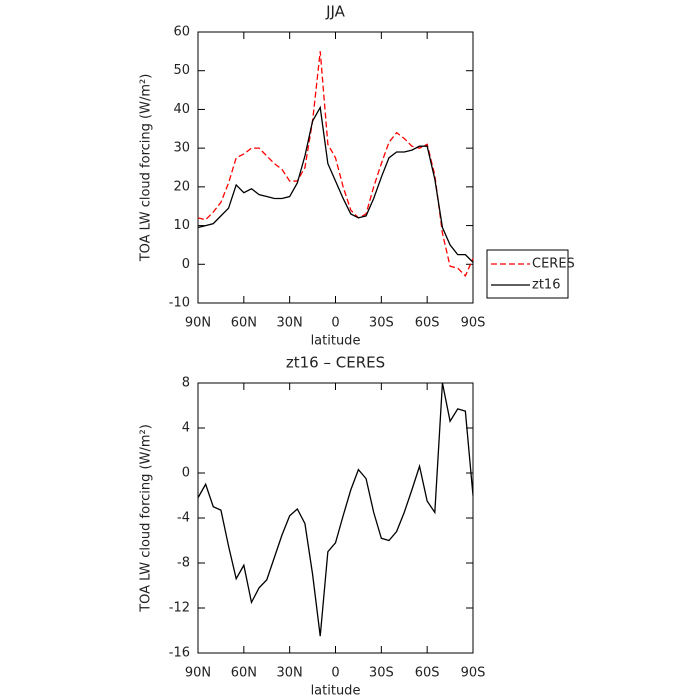 The width and height of the screenshot is (700, 700). What do you see at coordinates (546, 285) in the screenshot?
I see `legend-label: zt16` at bounding box center [546, 285].